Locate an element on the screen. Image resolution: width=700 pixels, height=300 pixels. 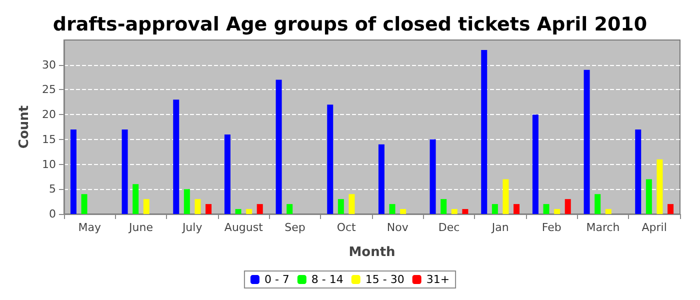
legend-label: 0 - 7 is located at coordinates (277, 279).